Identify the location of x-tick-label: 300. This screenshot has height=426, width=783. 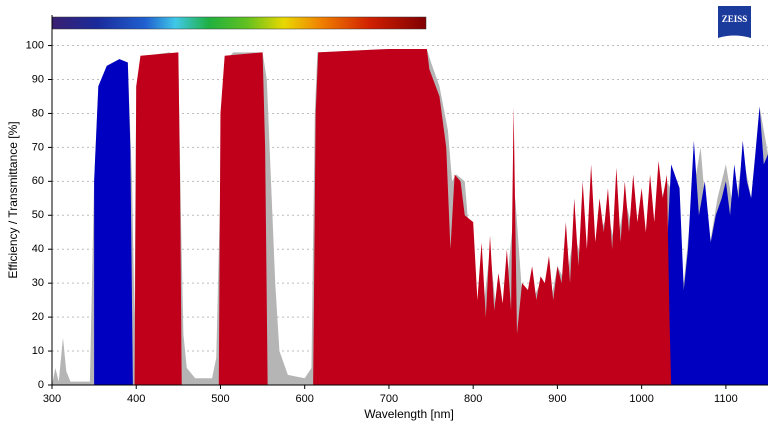
(52, 399).